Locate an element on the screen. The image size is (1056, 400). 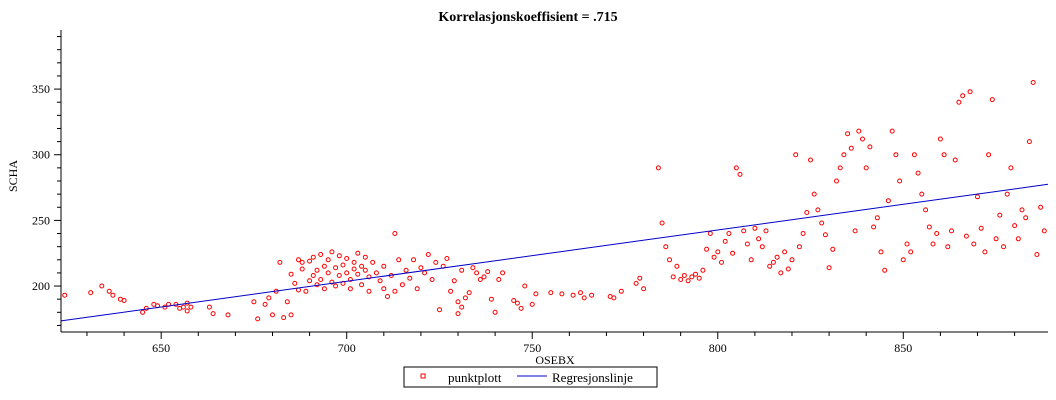
legend-label-punktplott: punktplott is located at coordinates (475, 377).